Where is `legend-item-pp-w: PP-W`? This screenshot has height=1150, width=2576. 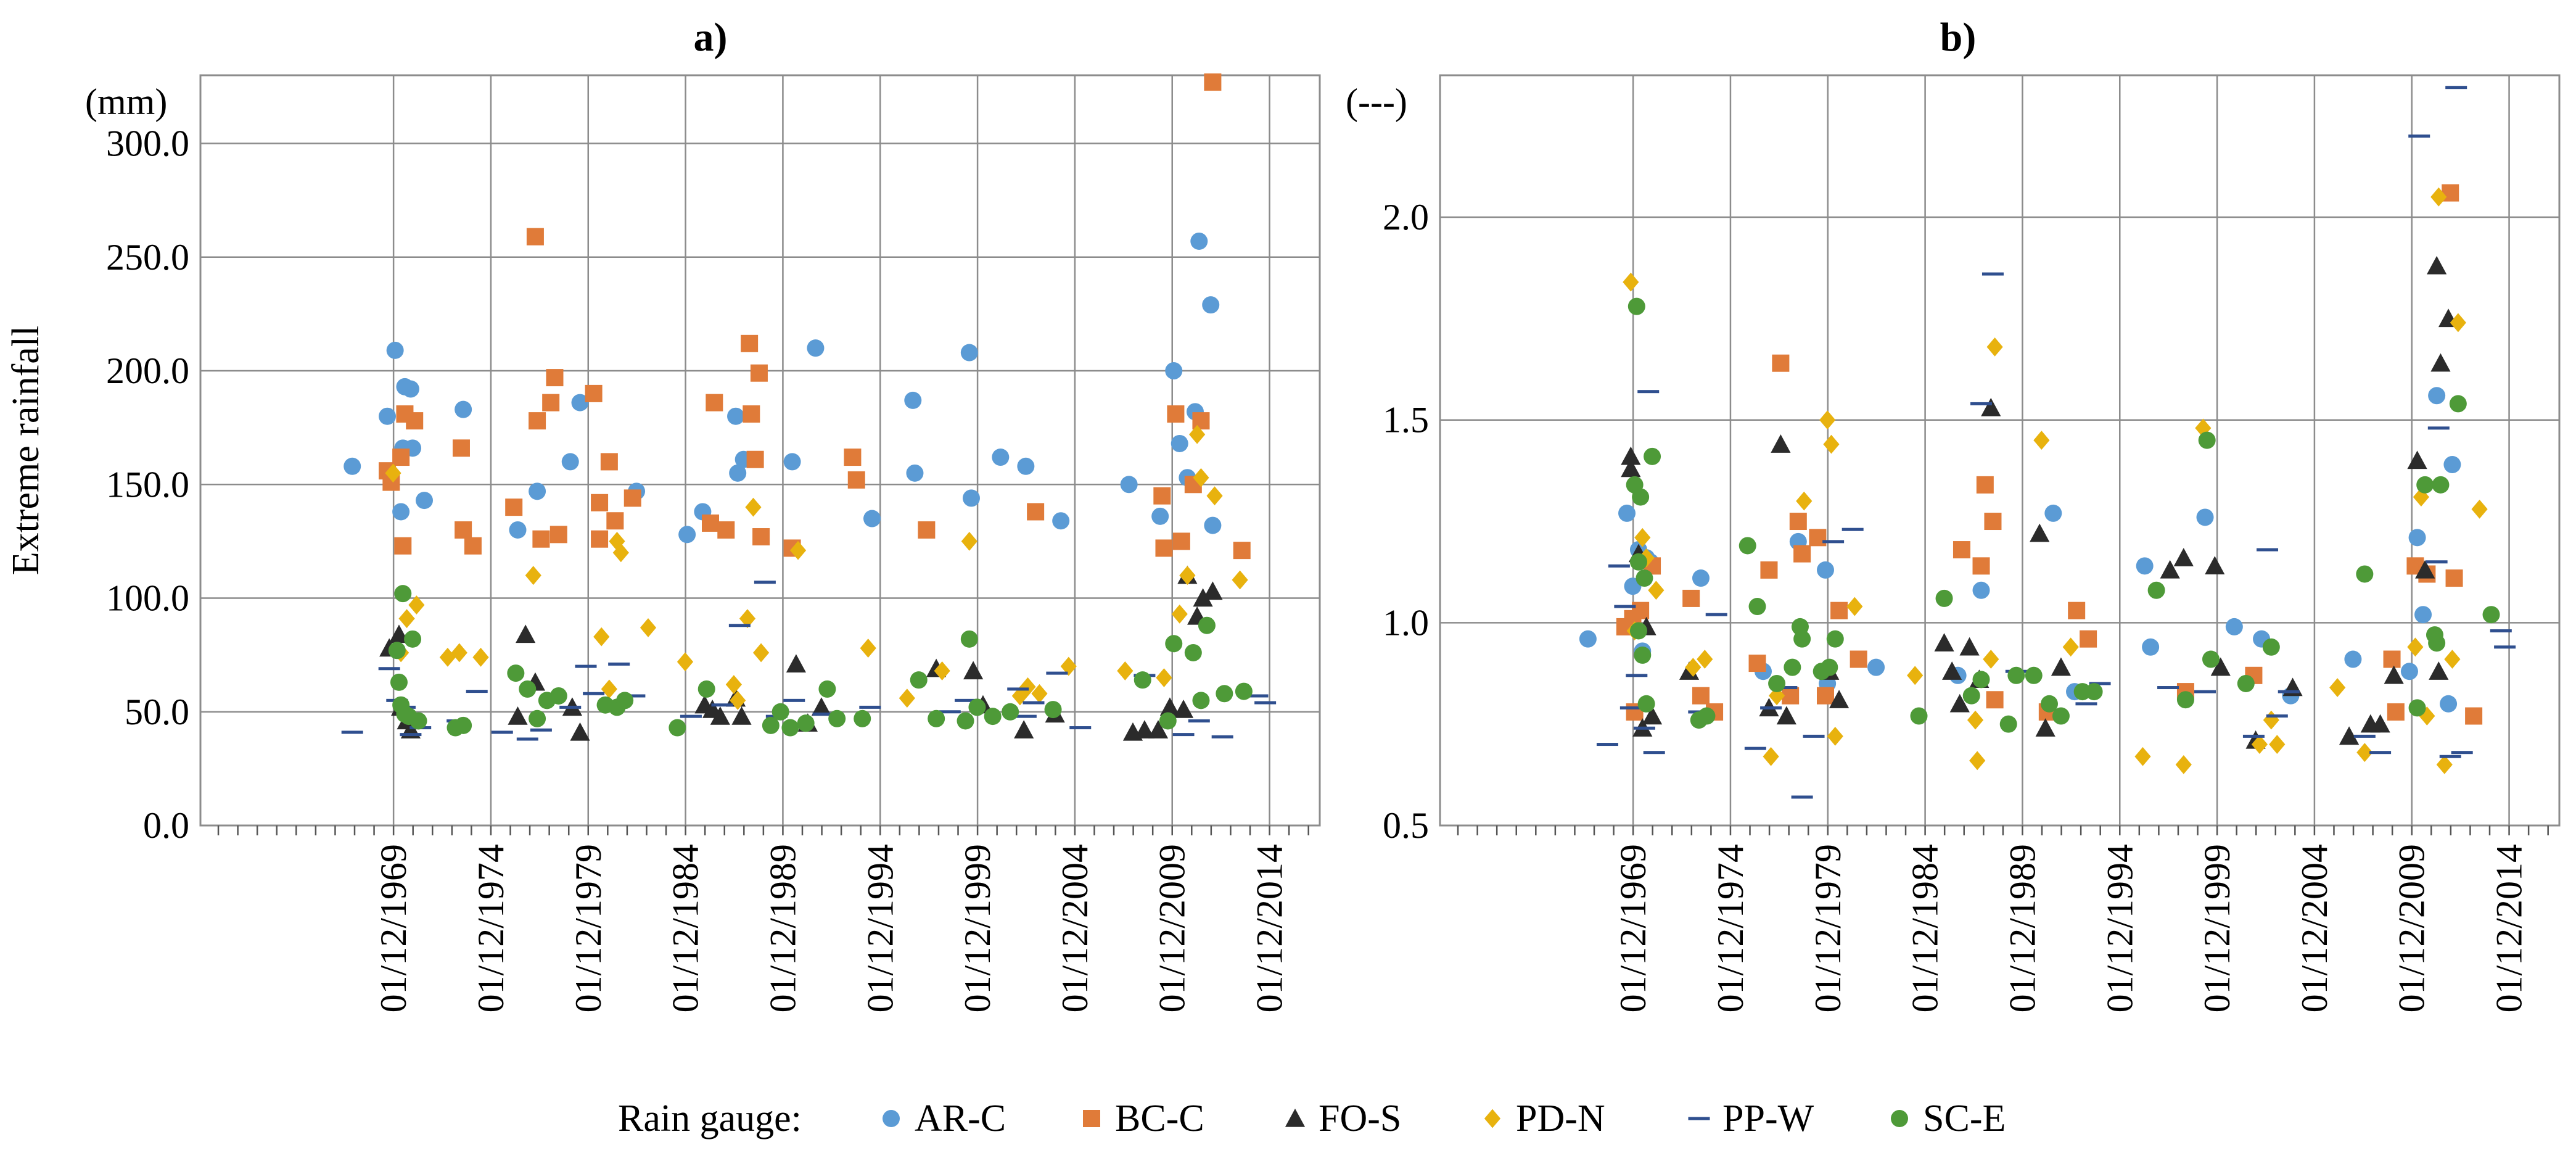 legend-item-pp-w: PP-W is located at coordinates (1751, 1119).